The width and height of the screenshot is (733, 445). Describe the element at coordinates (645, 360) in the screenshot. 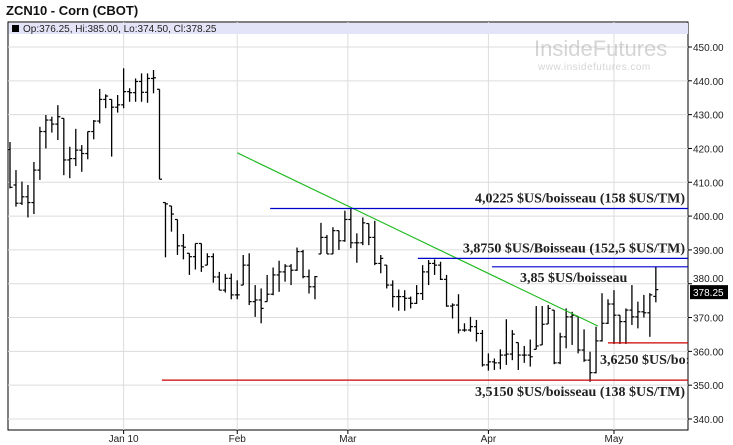

I see `level-label: 3,6250 $US/bo:` at that location.